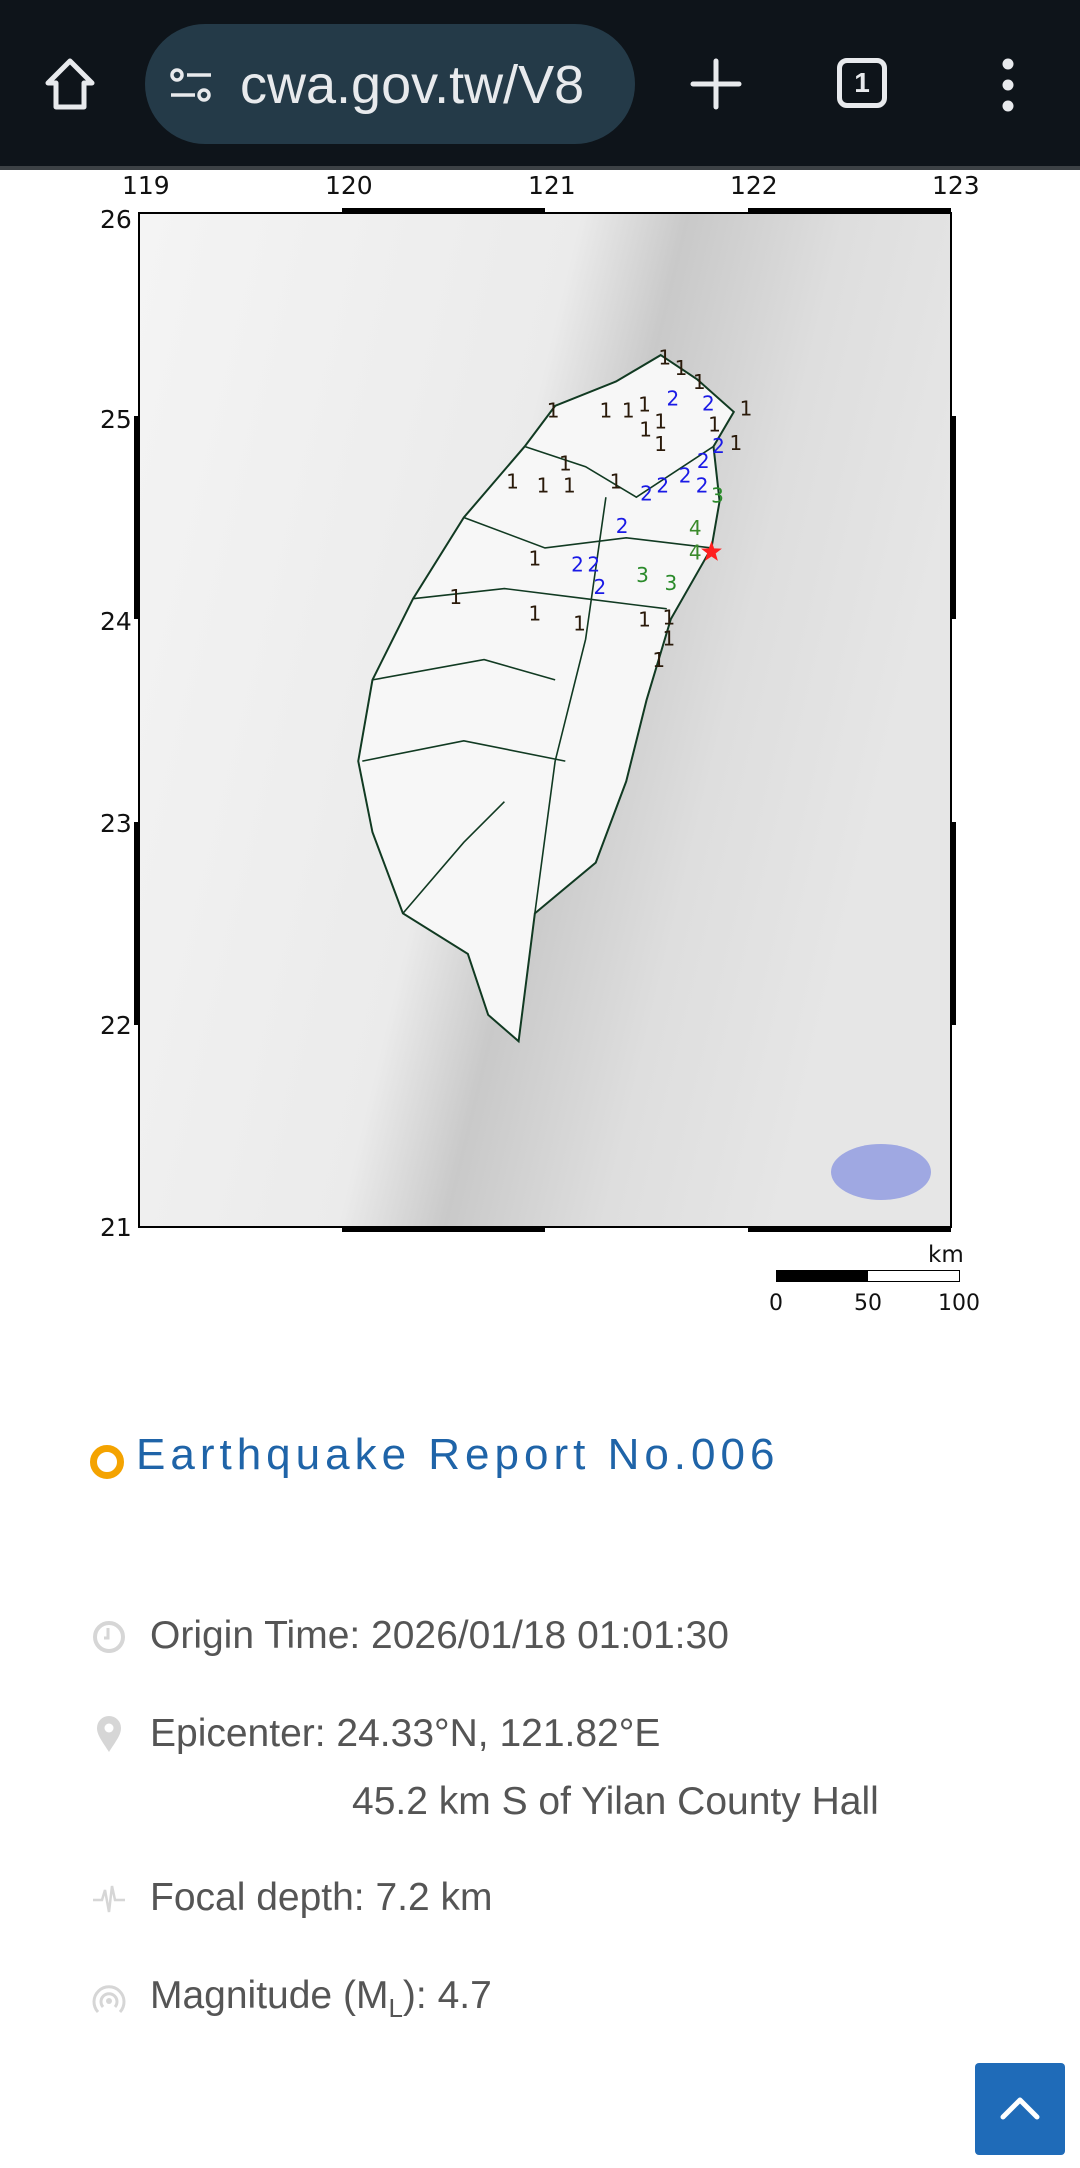  Describe the element at coordinates (716, 84) in the screenshot. I see `new-tab-icon` at that location.